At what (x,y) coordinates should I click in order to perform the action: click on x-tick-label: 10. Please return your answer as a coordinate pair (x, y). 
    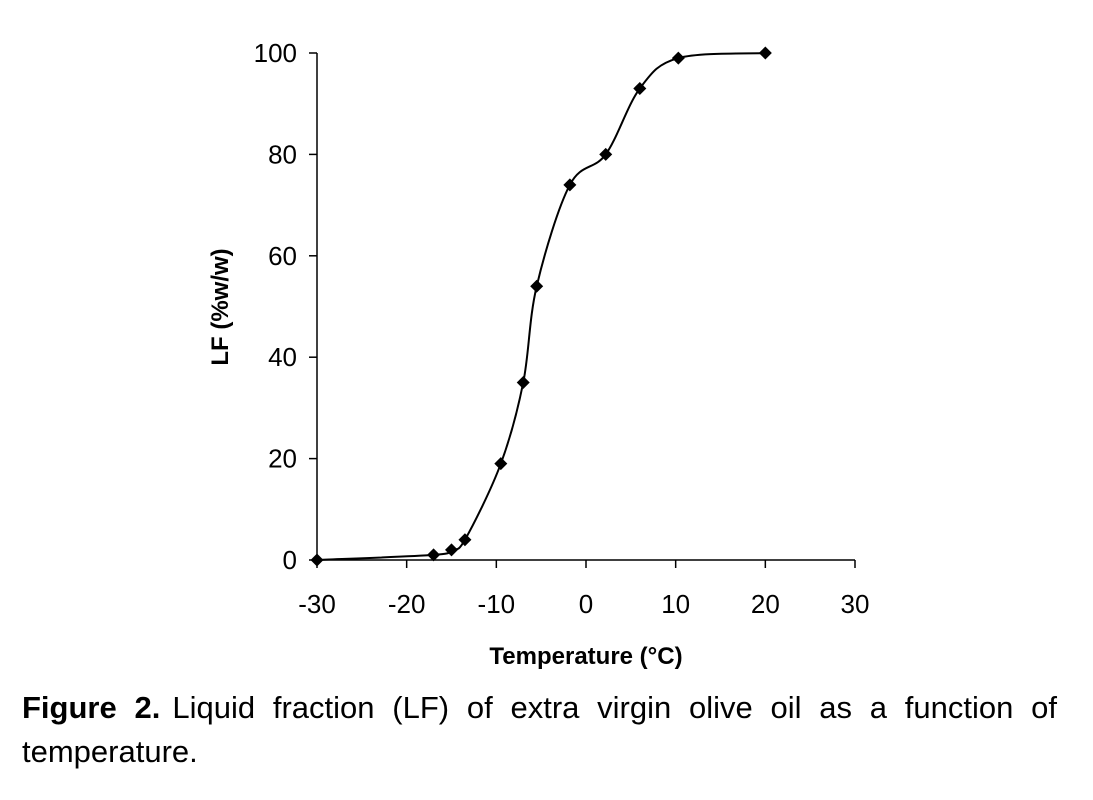
    Looking at the image, I should click on (675, 604).